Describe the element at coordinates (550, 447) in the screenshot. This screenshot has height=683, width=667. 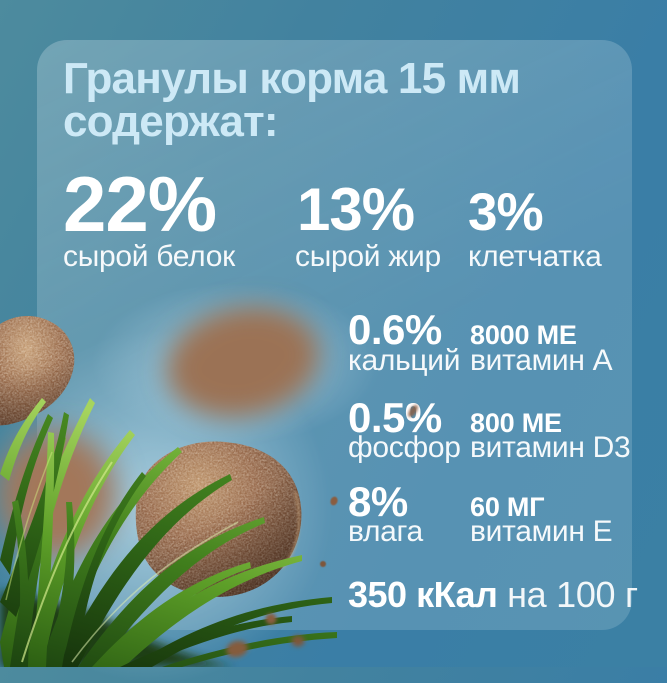
I see `stat-vitamin-d3-label: витамин D3` at that location.